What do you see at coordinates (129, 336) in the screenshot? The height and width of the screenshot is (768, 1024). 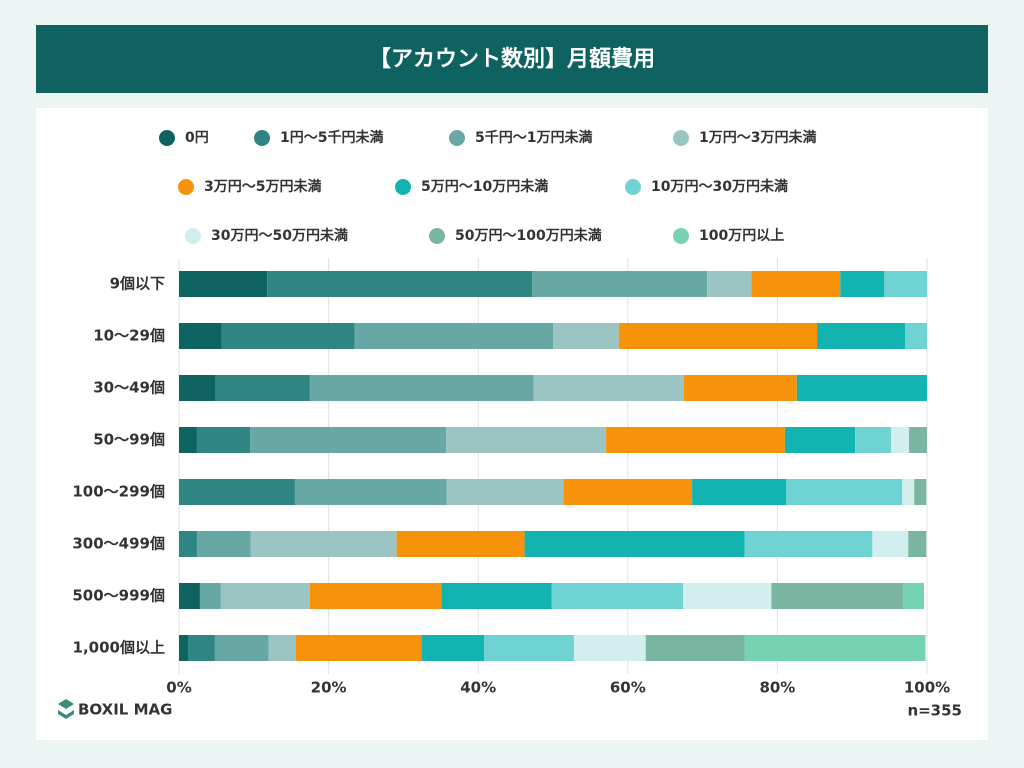 I see `y-tick-label: 10〜29個` at bounding box center [129, 336].